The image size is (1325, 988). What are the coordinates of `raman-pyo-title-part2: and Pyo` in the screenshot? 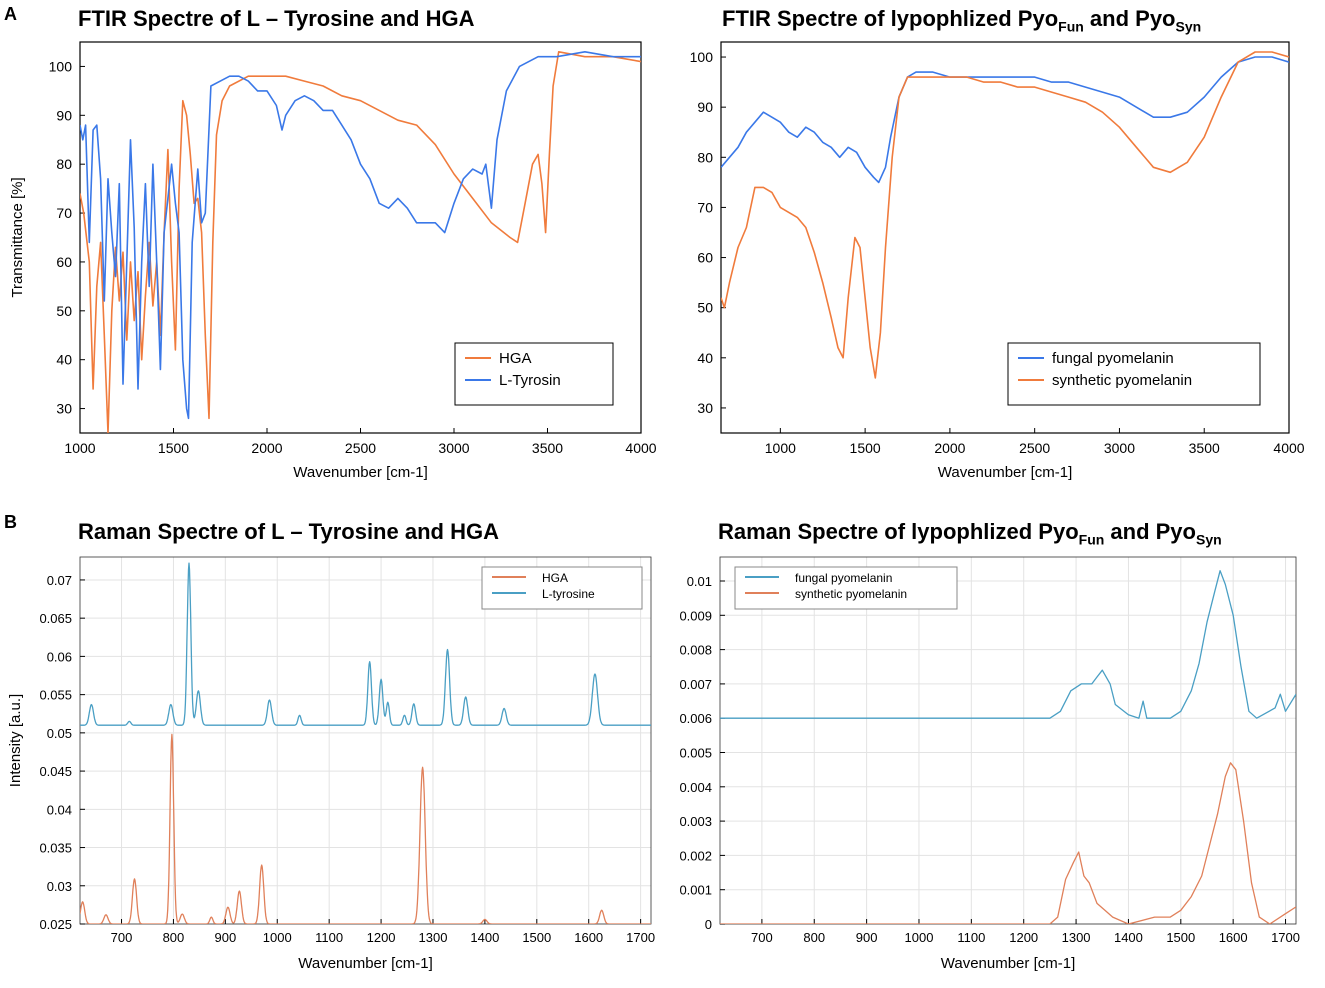 It's located at (1150, 531).